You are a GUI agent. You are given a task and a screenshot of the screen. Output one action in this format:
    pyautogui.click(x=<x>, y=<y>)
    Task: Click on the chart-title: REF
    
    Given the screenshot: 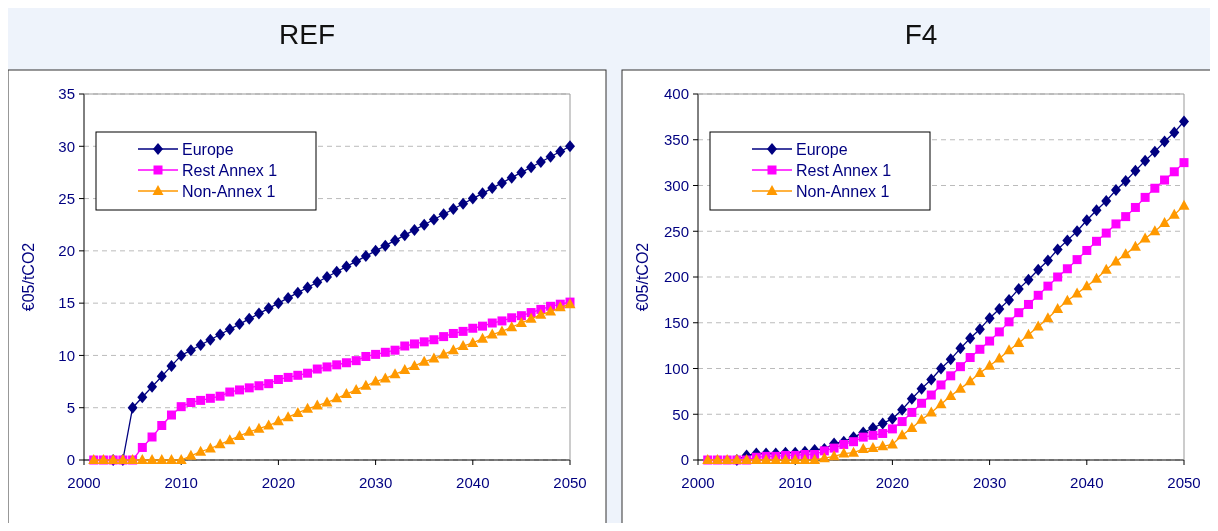 What is the action you would take?
    pyautogui.click(x=307, y=34)
    